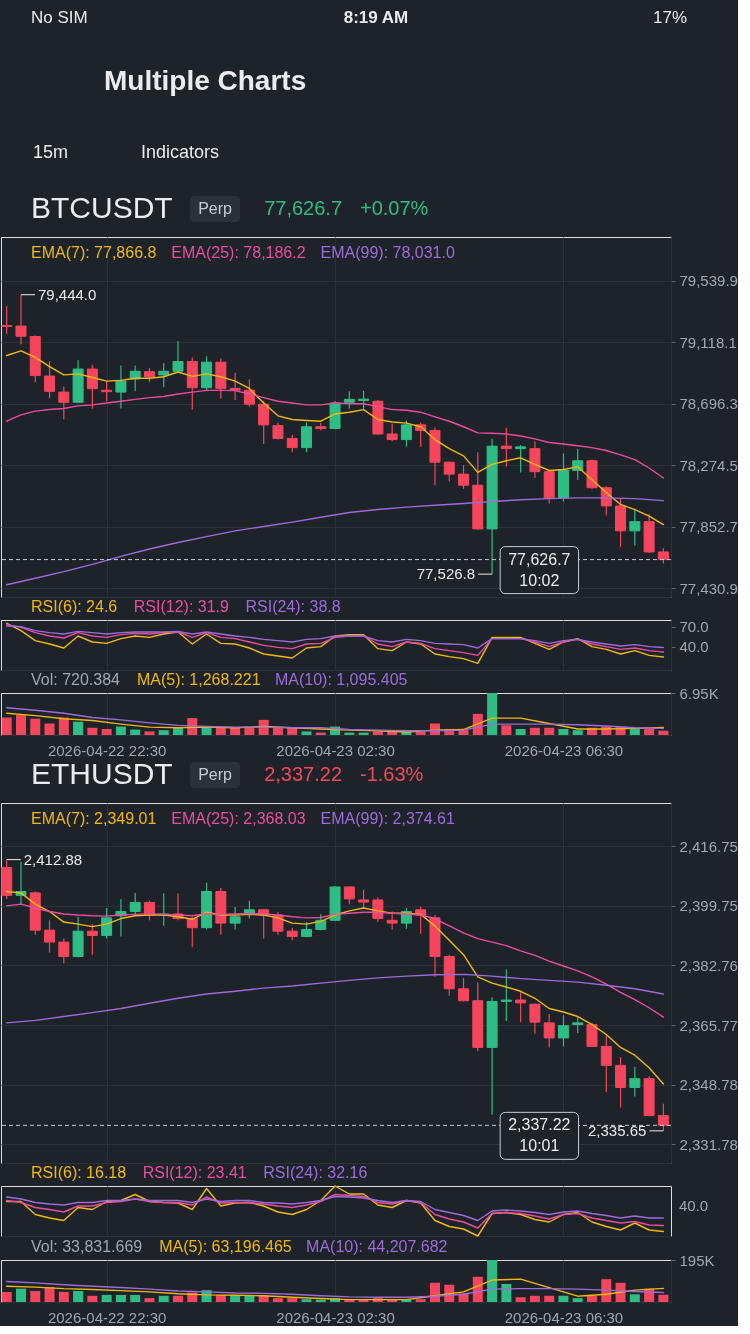  I want to click on text: EMA(7): 2,349.01, so click(94, 818).